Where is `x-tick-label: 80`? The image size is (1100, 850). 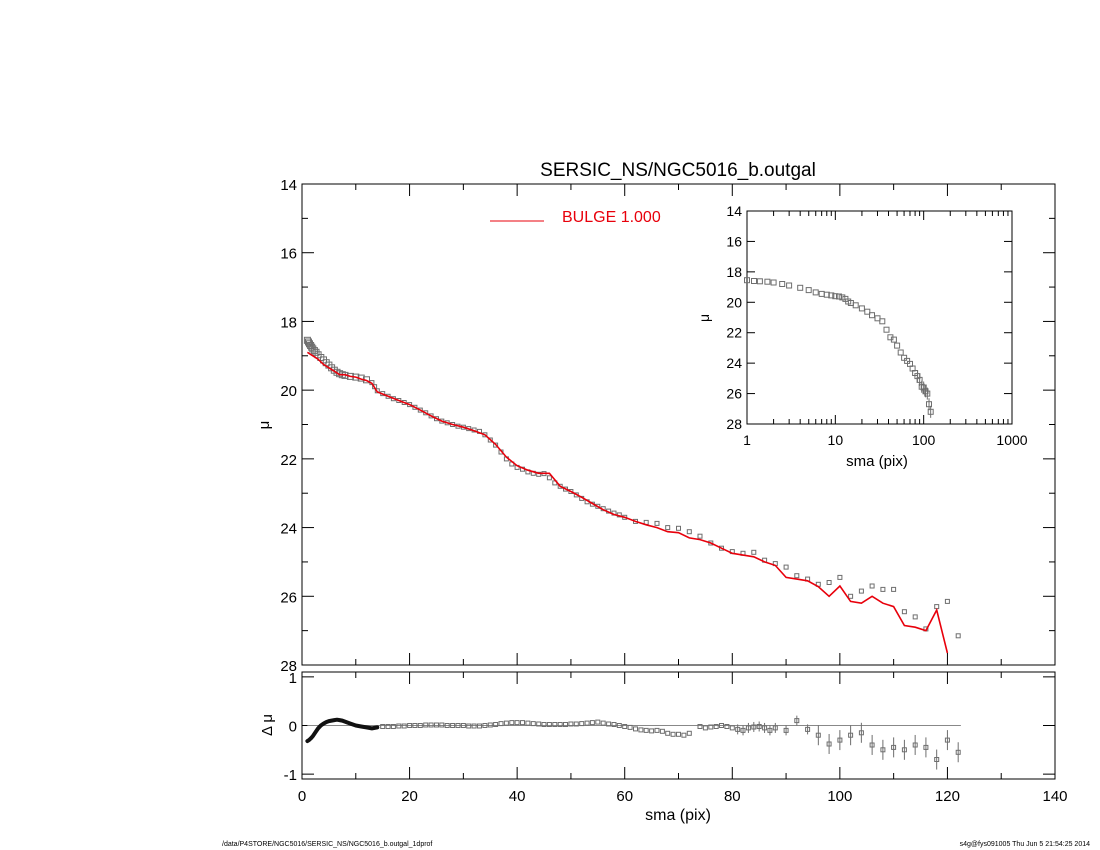 x-tick-label: 80 is located at coordinates (732, 796).